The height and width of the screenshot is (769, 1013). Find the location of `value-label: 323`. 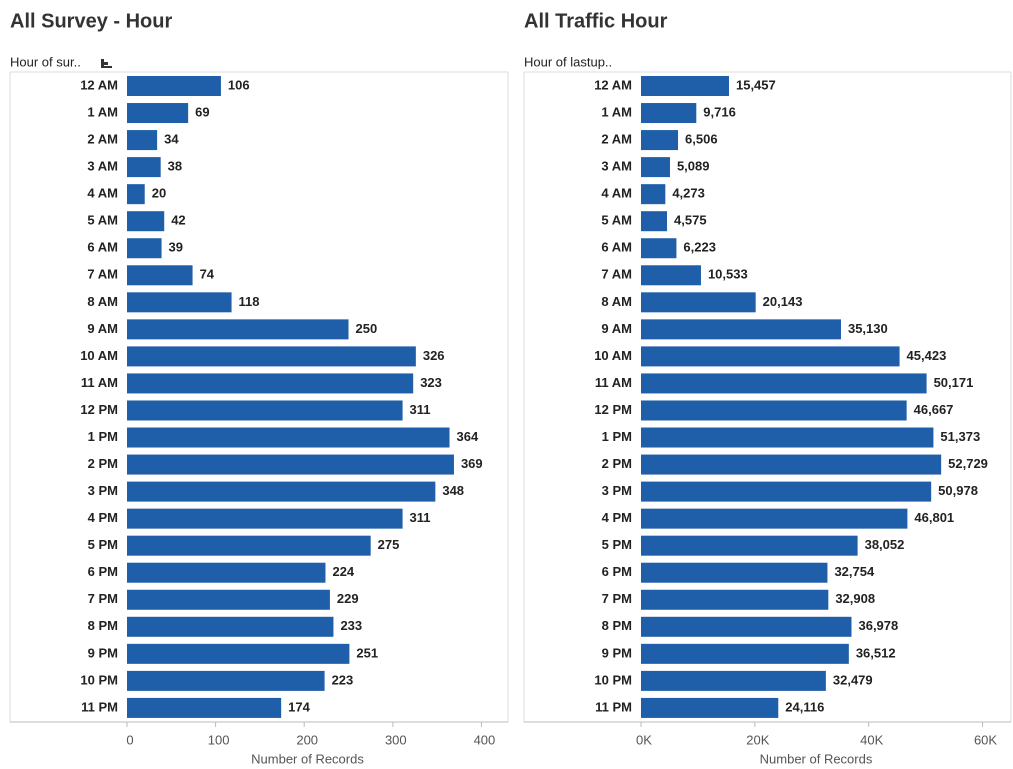

value-label: 323 is located at coordinates (431, 382).